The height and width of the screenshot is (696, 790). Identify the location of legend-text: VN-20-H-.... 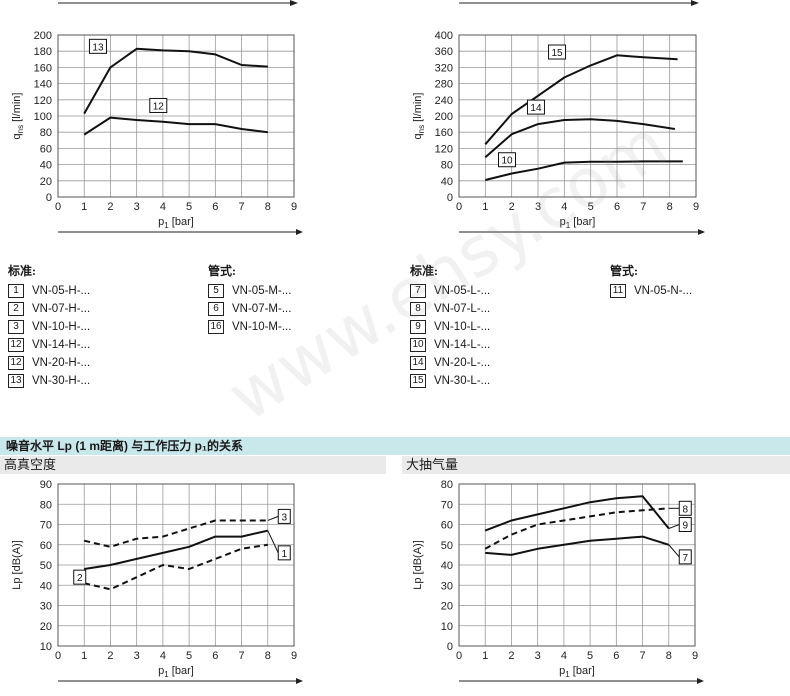
(61, 363).